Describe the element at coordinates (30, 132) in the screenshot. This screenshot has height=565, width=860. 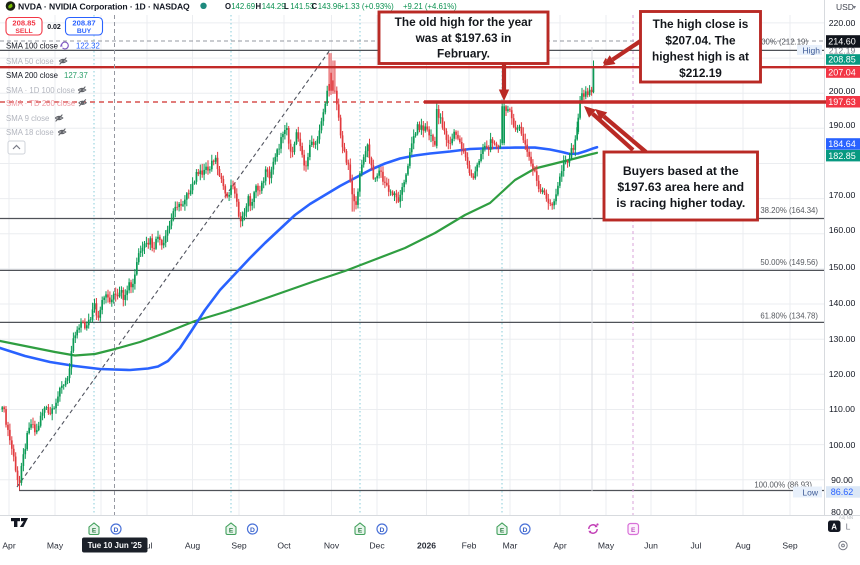
I see `svg-text: SMA 18 close` at that location.